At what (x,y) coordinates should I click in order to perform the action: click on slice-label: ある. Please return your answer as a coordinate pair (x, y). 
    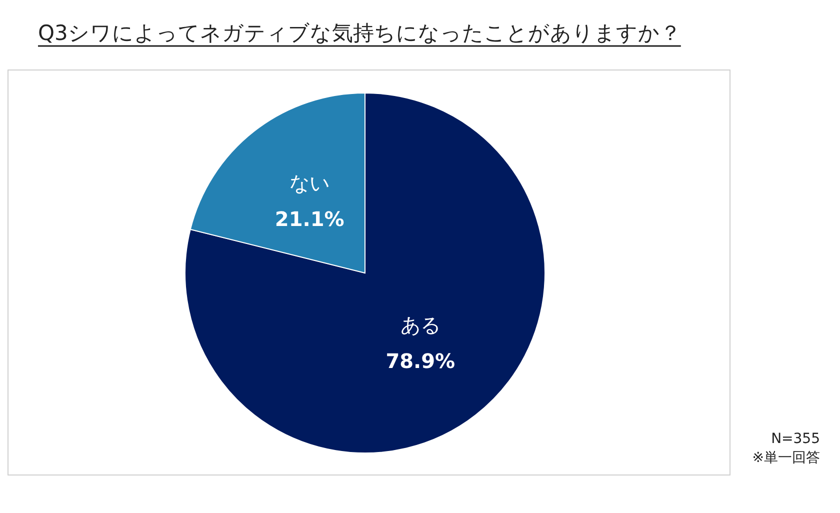
    Looking at the image, I should click on (420, 324).